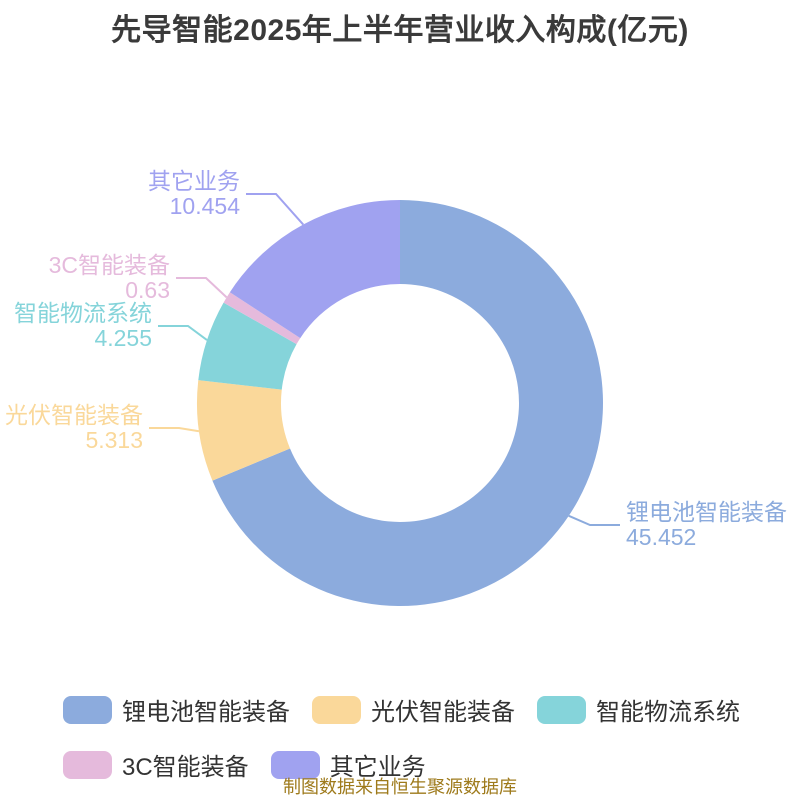  Describe the element at coordinates (185, 767) in the screenshot. I see `legend-item-label: 3C智能装备` at that location.